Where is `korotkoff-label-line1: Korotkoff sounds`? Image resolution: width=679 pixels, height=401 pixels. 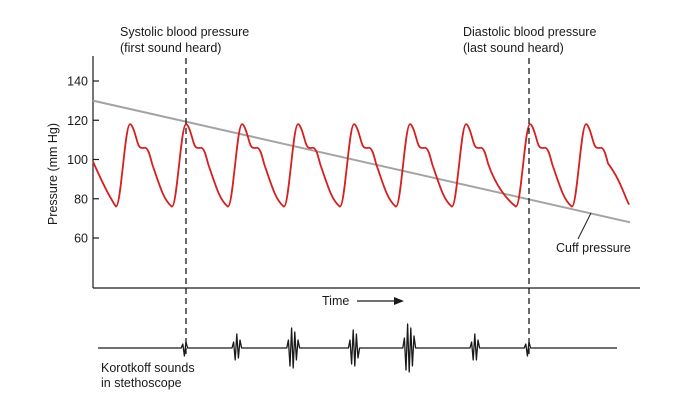 korotkoff-label-line1: Korotkoff sounds is located at coordinates (148, 368).